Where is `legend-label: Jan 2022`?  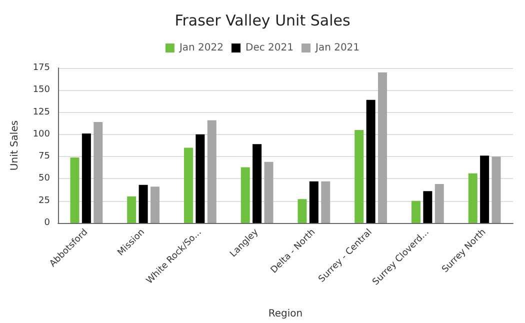
legend-label: Jan 2022 is located at coordinates (201, 48).